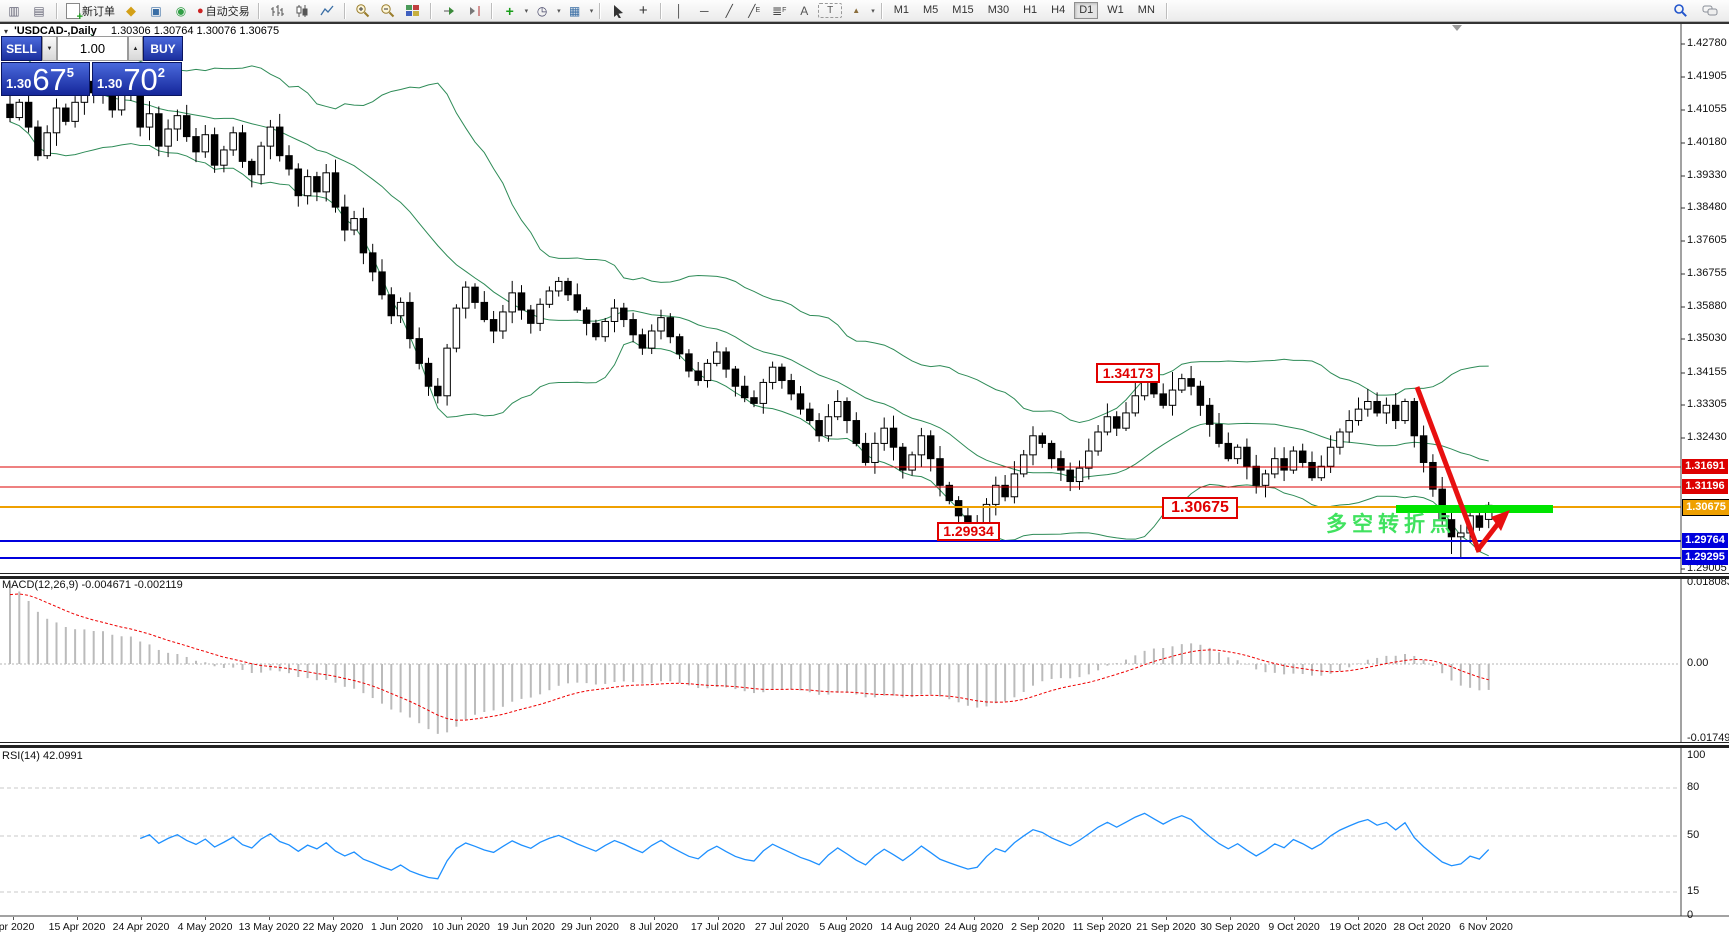  Describe the element at coordinates (327, 11) in the screenshot. I see `line-chart-icon` at that location.